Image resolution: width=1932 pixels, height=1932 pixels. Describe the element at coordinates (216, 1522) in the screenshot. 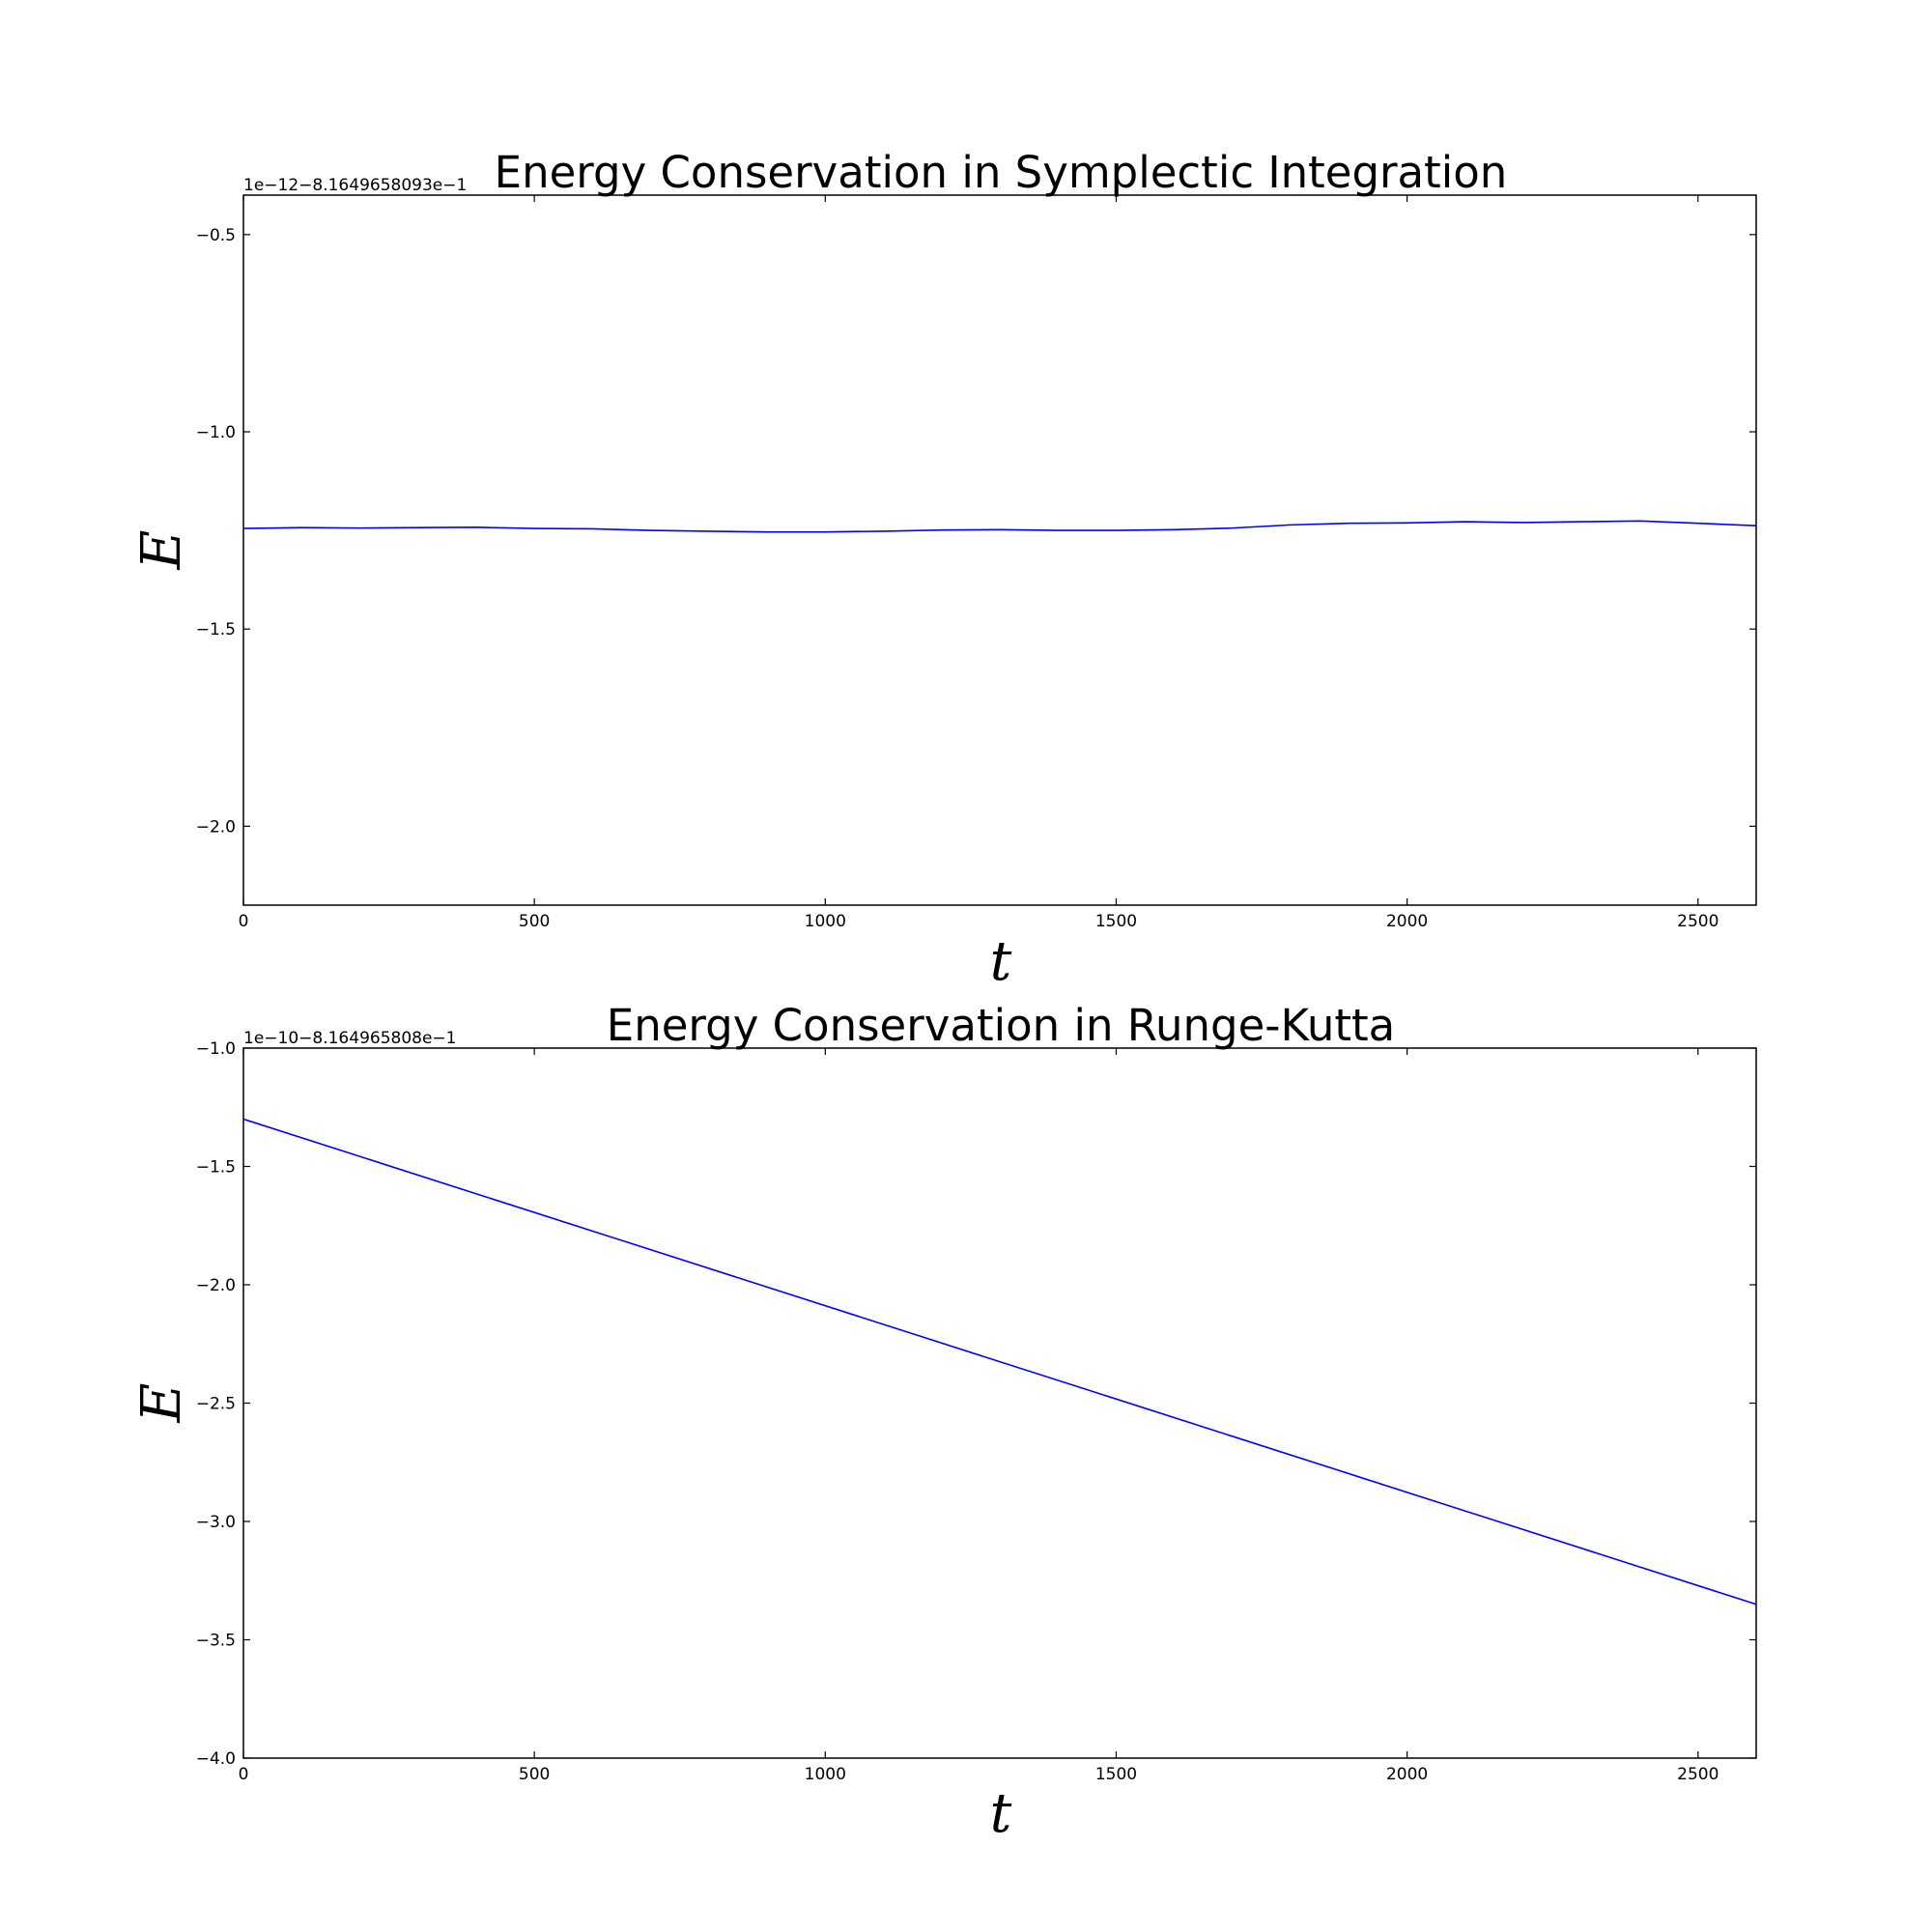

I see `y-tick-label: −3.0` at that location.